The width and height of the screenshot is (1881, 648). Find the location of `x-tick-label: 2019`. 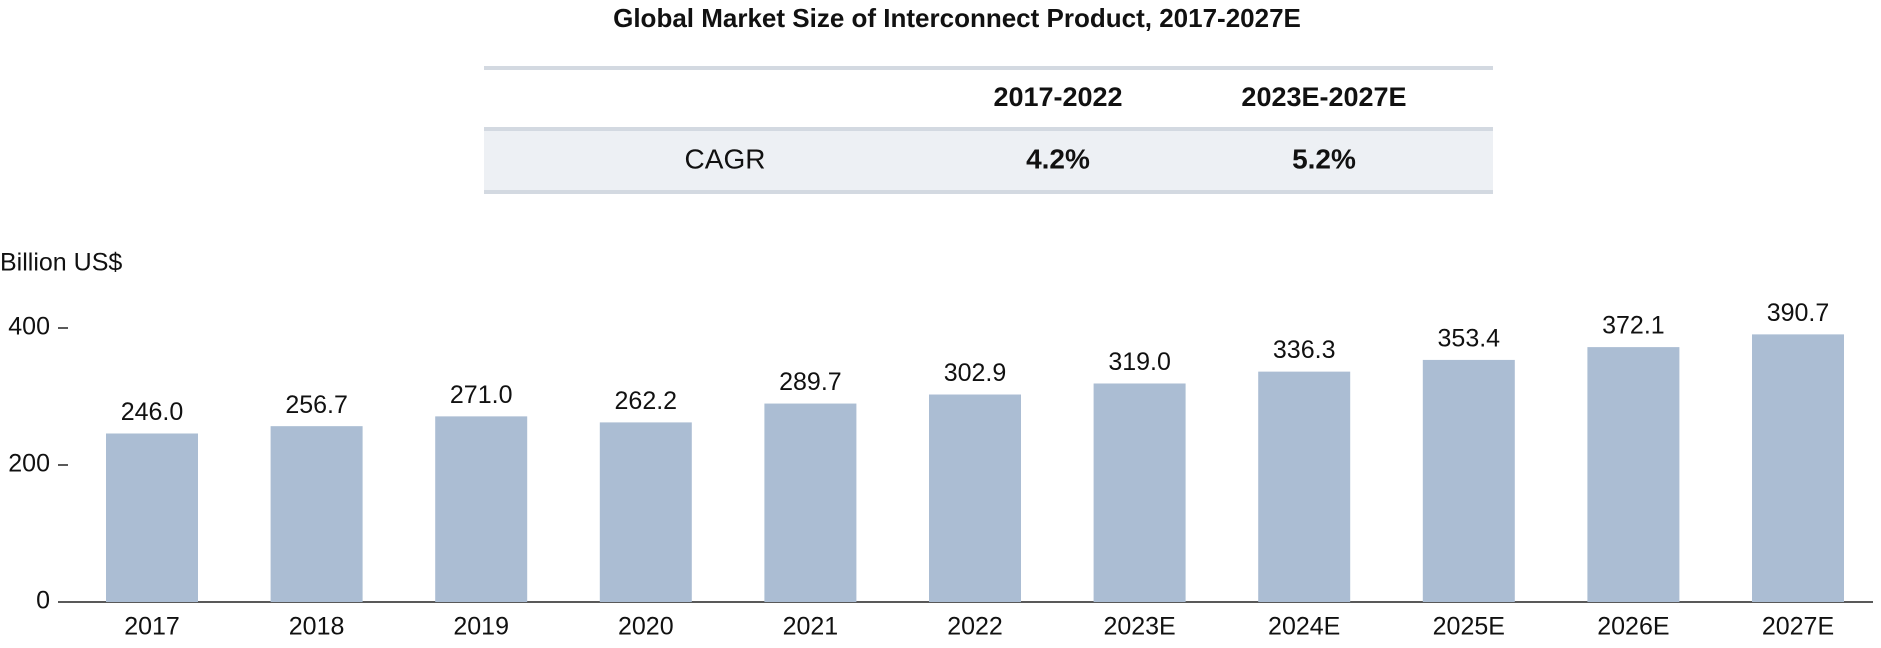

x-tick-label: 2019 is located at coordinates (481, 627).